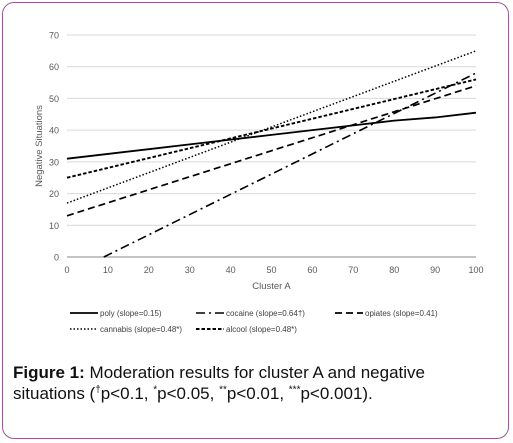 The image size is (513, 443). Describe the element at coordinates (54, 99) in the screenshot. I see `y-tick-label: 50` at that location.